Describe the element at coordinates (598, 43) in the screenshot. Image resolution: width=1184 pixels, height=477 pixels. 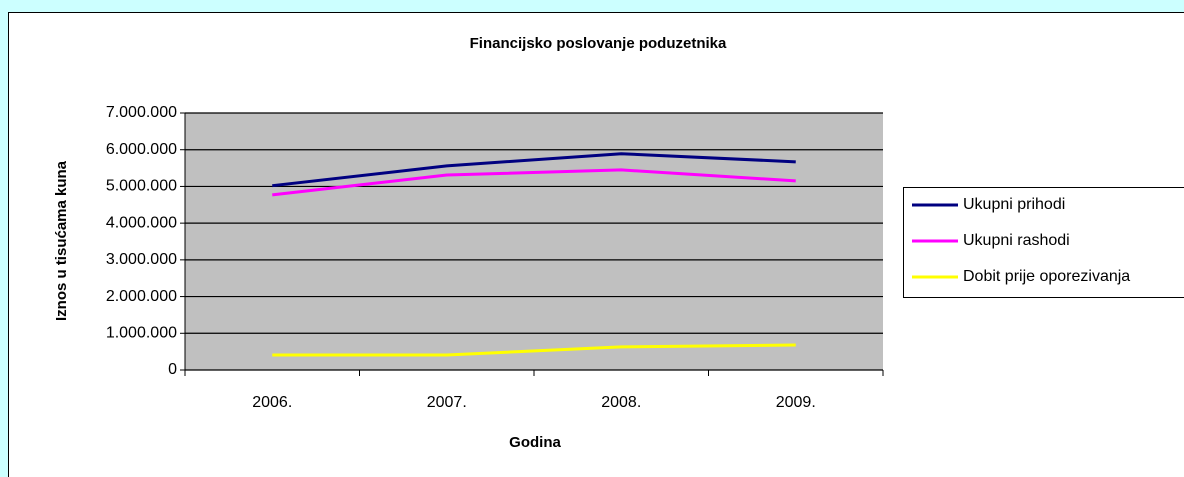
I see `chart-title: Financijsko poslovanje poduzetnika` at that location.